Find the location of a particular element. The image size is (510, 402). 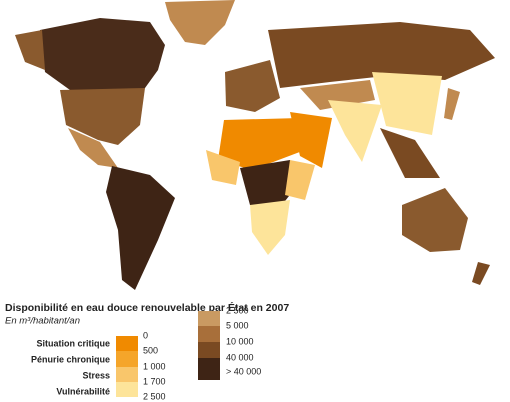

legend-category: Situation critique is located at coordinates (73, 343).